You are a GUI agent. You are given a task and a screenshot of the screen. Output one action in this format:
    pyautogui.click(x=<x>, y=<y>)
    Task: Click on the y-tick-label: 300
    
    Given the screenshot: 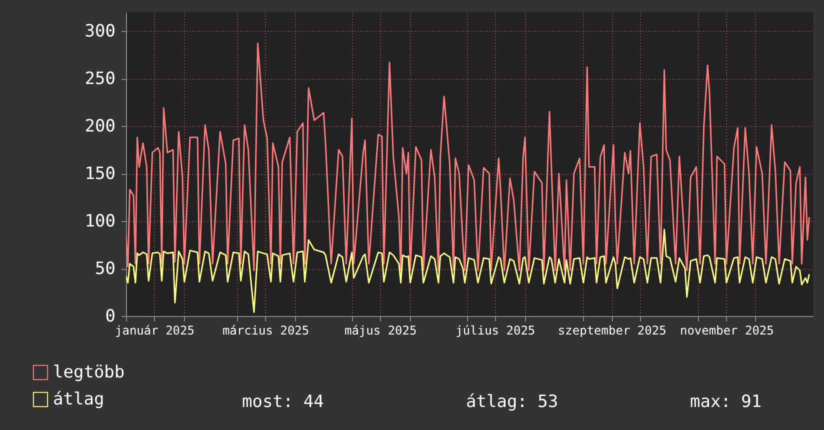 What is the action you would take?
    pyautogui.click(x=100, y=32)
    